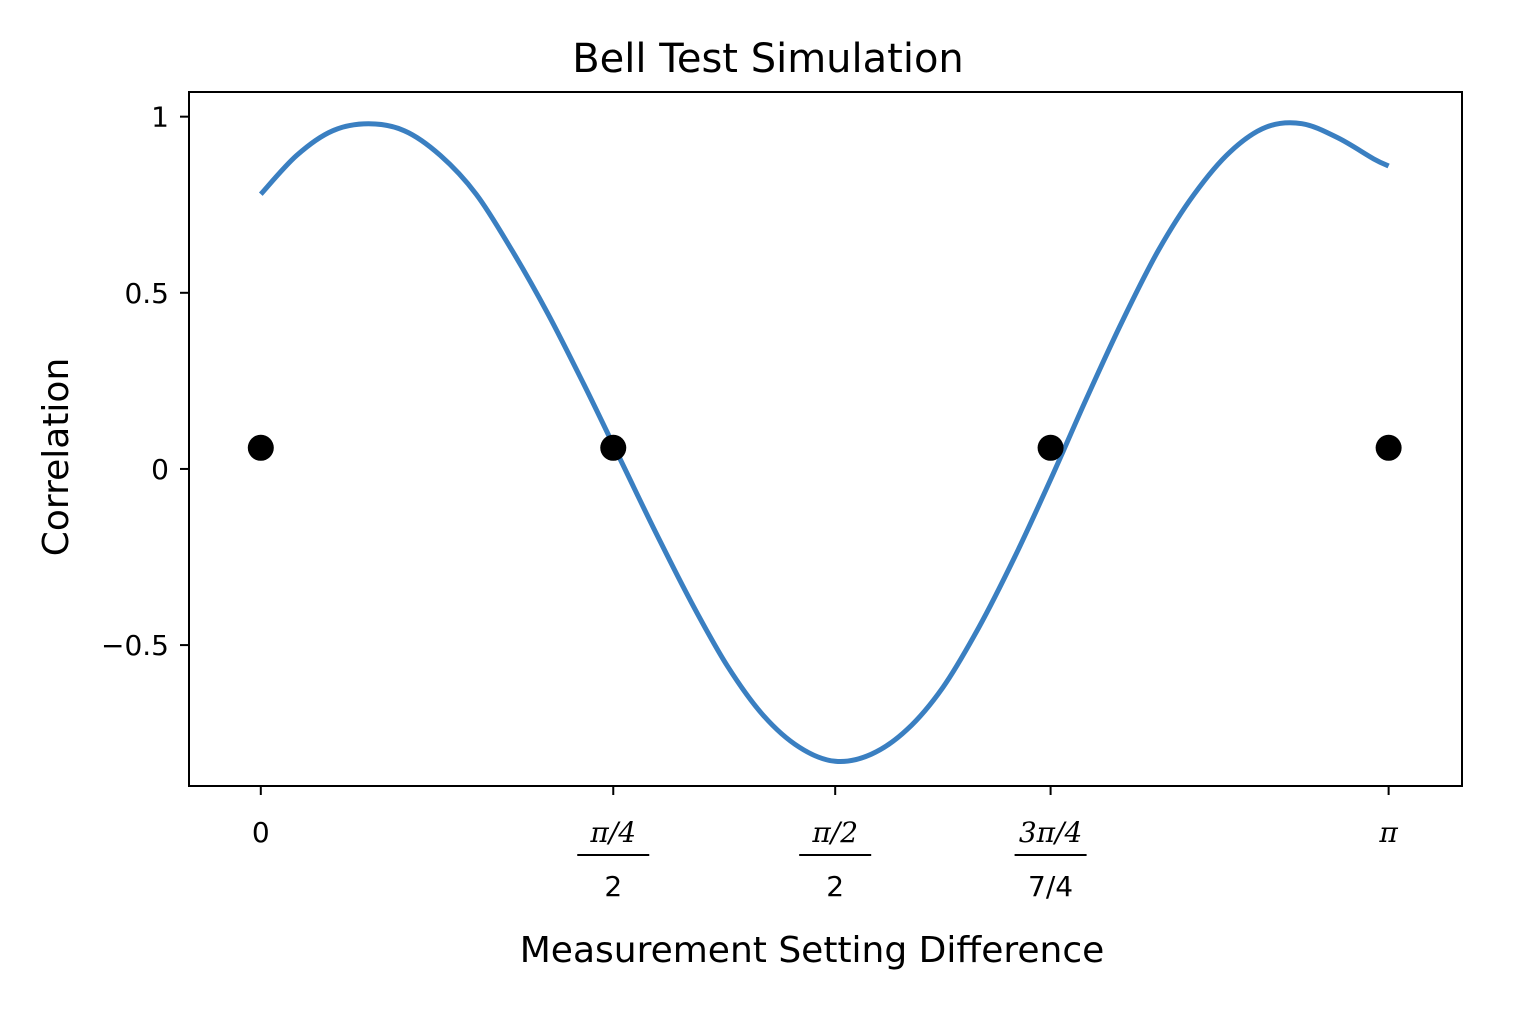 Image resolution: width=1536 pixels, height=1024 pixels. What do you see at coordinates (135, 645) in the screenshot?
I see `y-tick-label: −0.5` at bounding box center [135, 645].